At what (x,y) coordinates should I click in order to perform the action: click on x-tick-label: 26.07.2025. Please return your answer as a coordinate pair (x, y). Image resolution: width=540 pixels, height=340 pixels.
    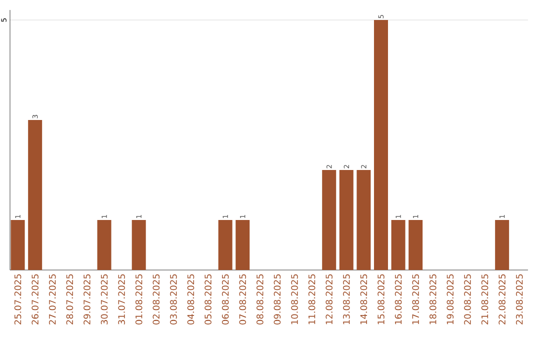
    Looking at the image, I should click on (35, 299).